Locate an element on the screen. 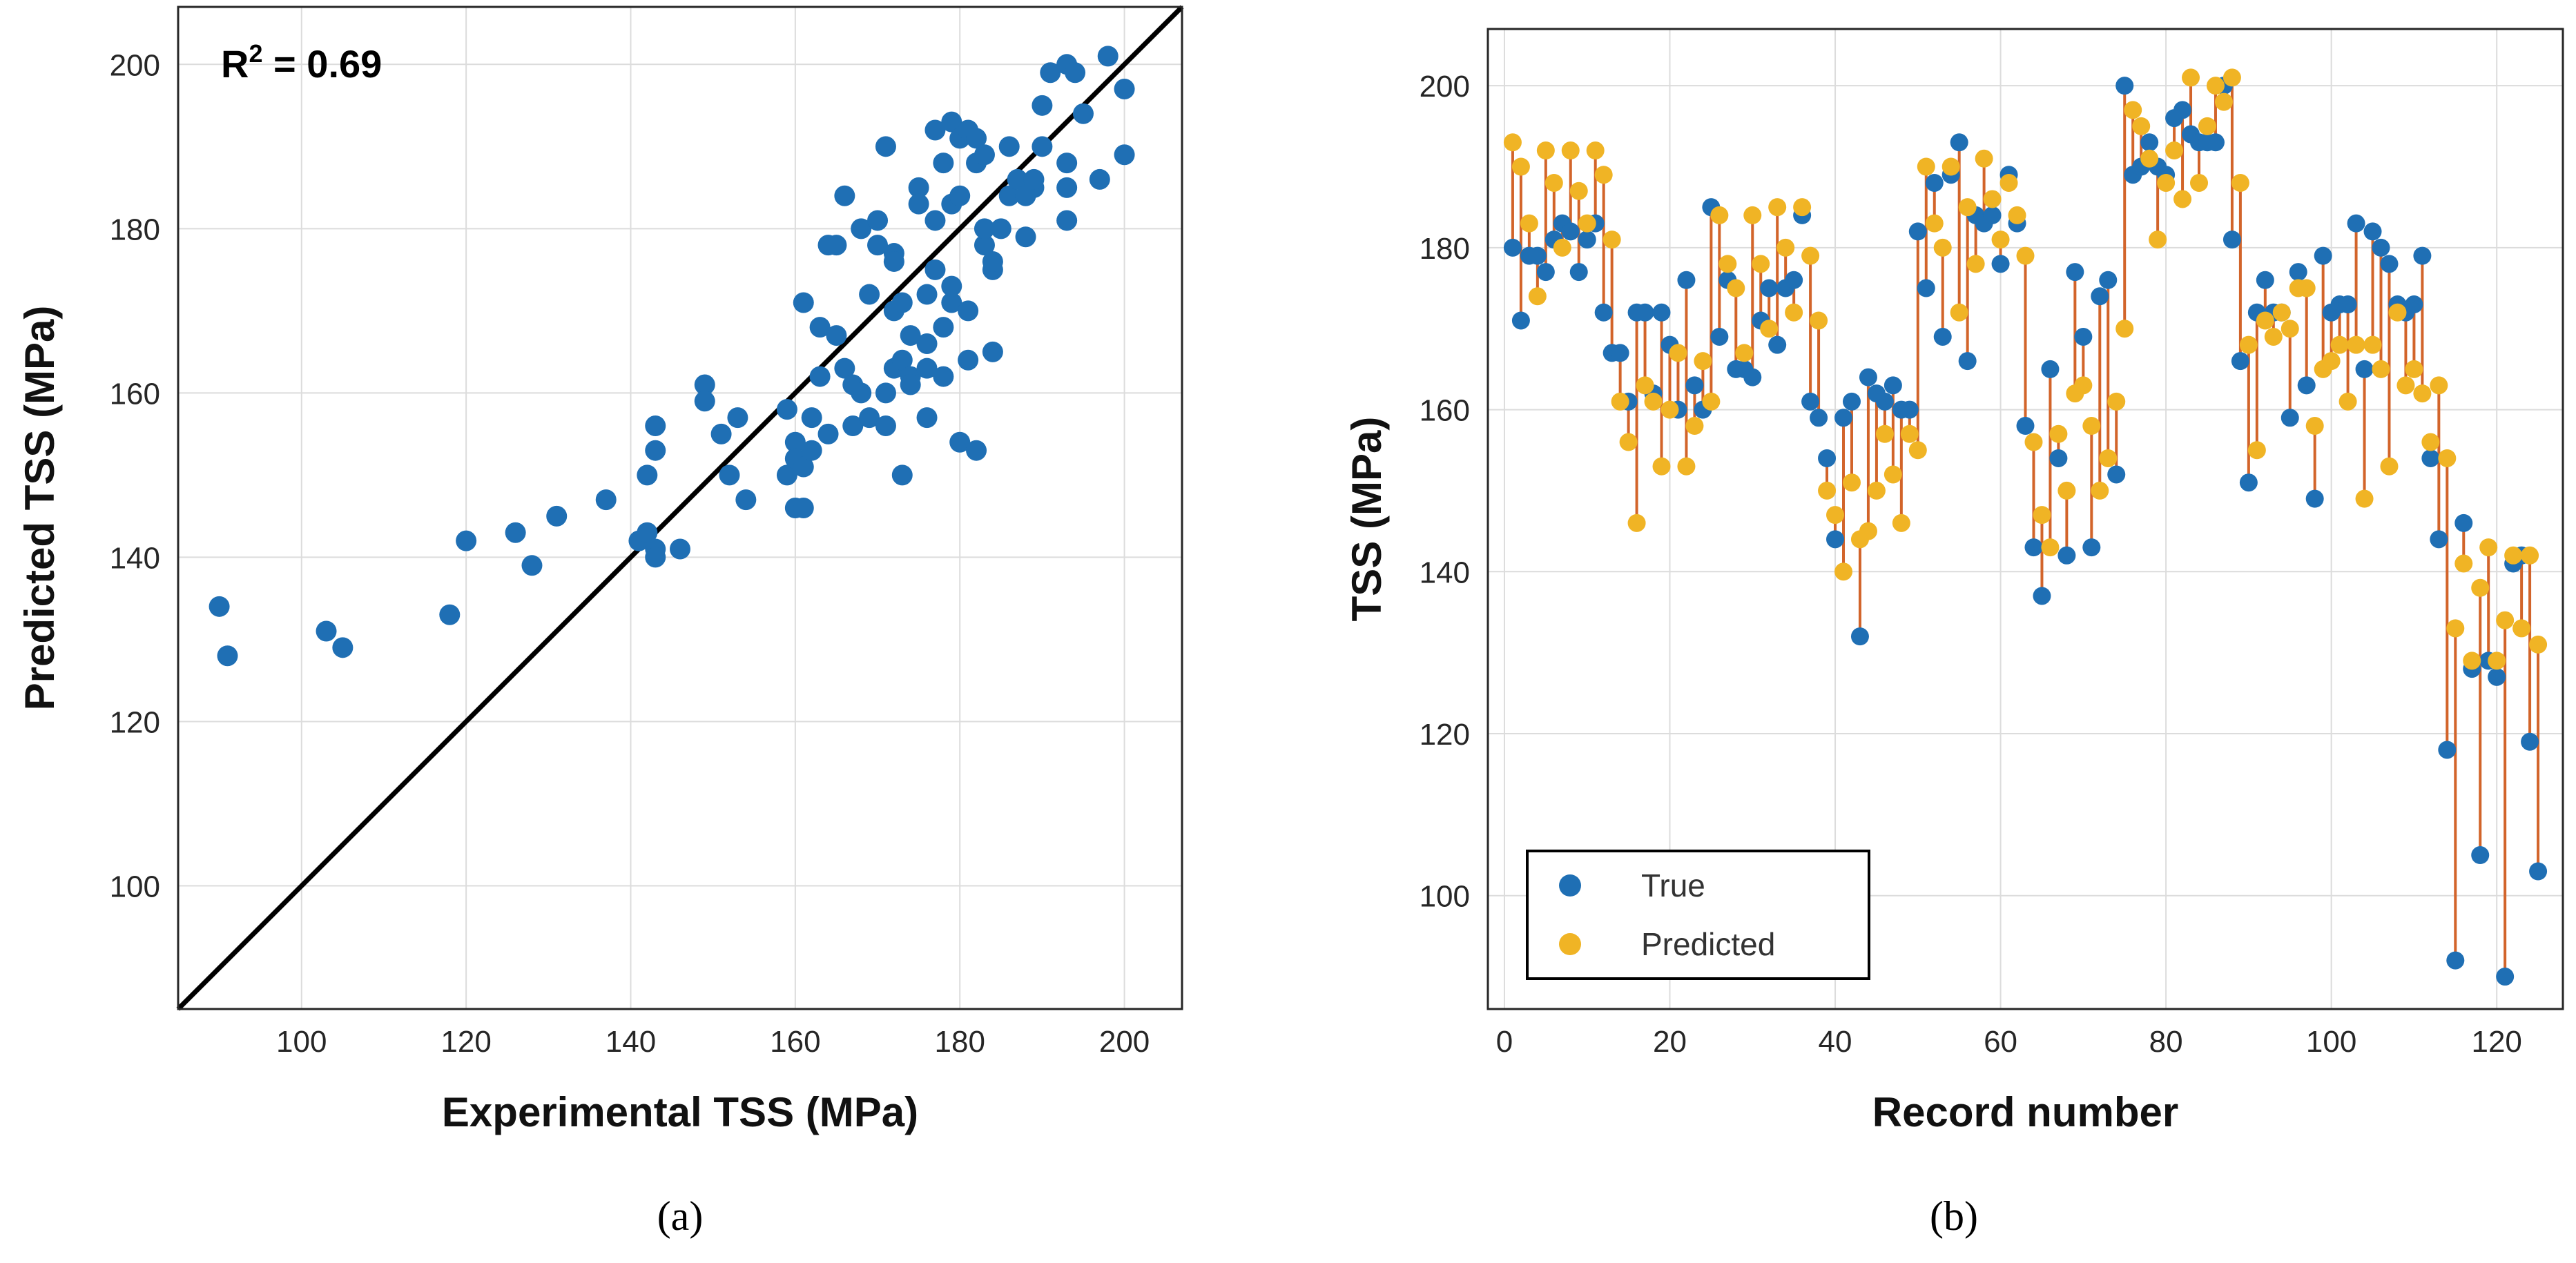 This screenshot has height=1263, width=2576. x-axis-label-a: Experimental TSS (MPa) is located at coordinates (680, 1112).